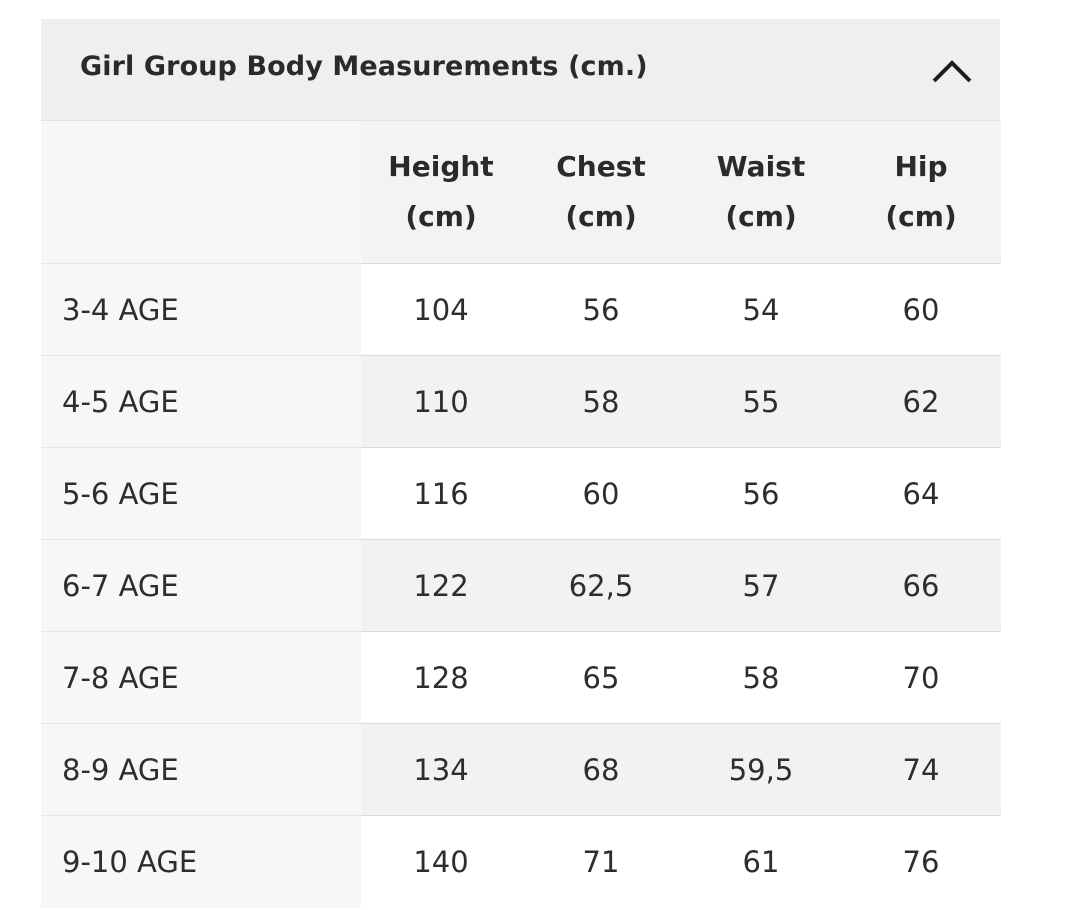 Image resolution: width=1080 pixels, height=910 pixels. Describe the element at coordinates (921, 493) in the screenshot. I see `cell-hip: 64` at that location.